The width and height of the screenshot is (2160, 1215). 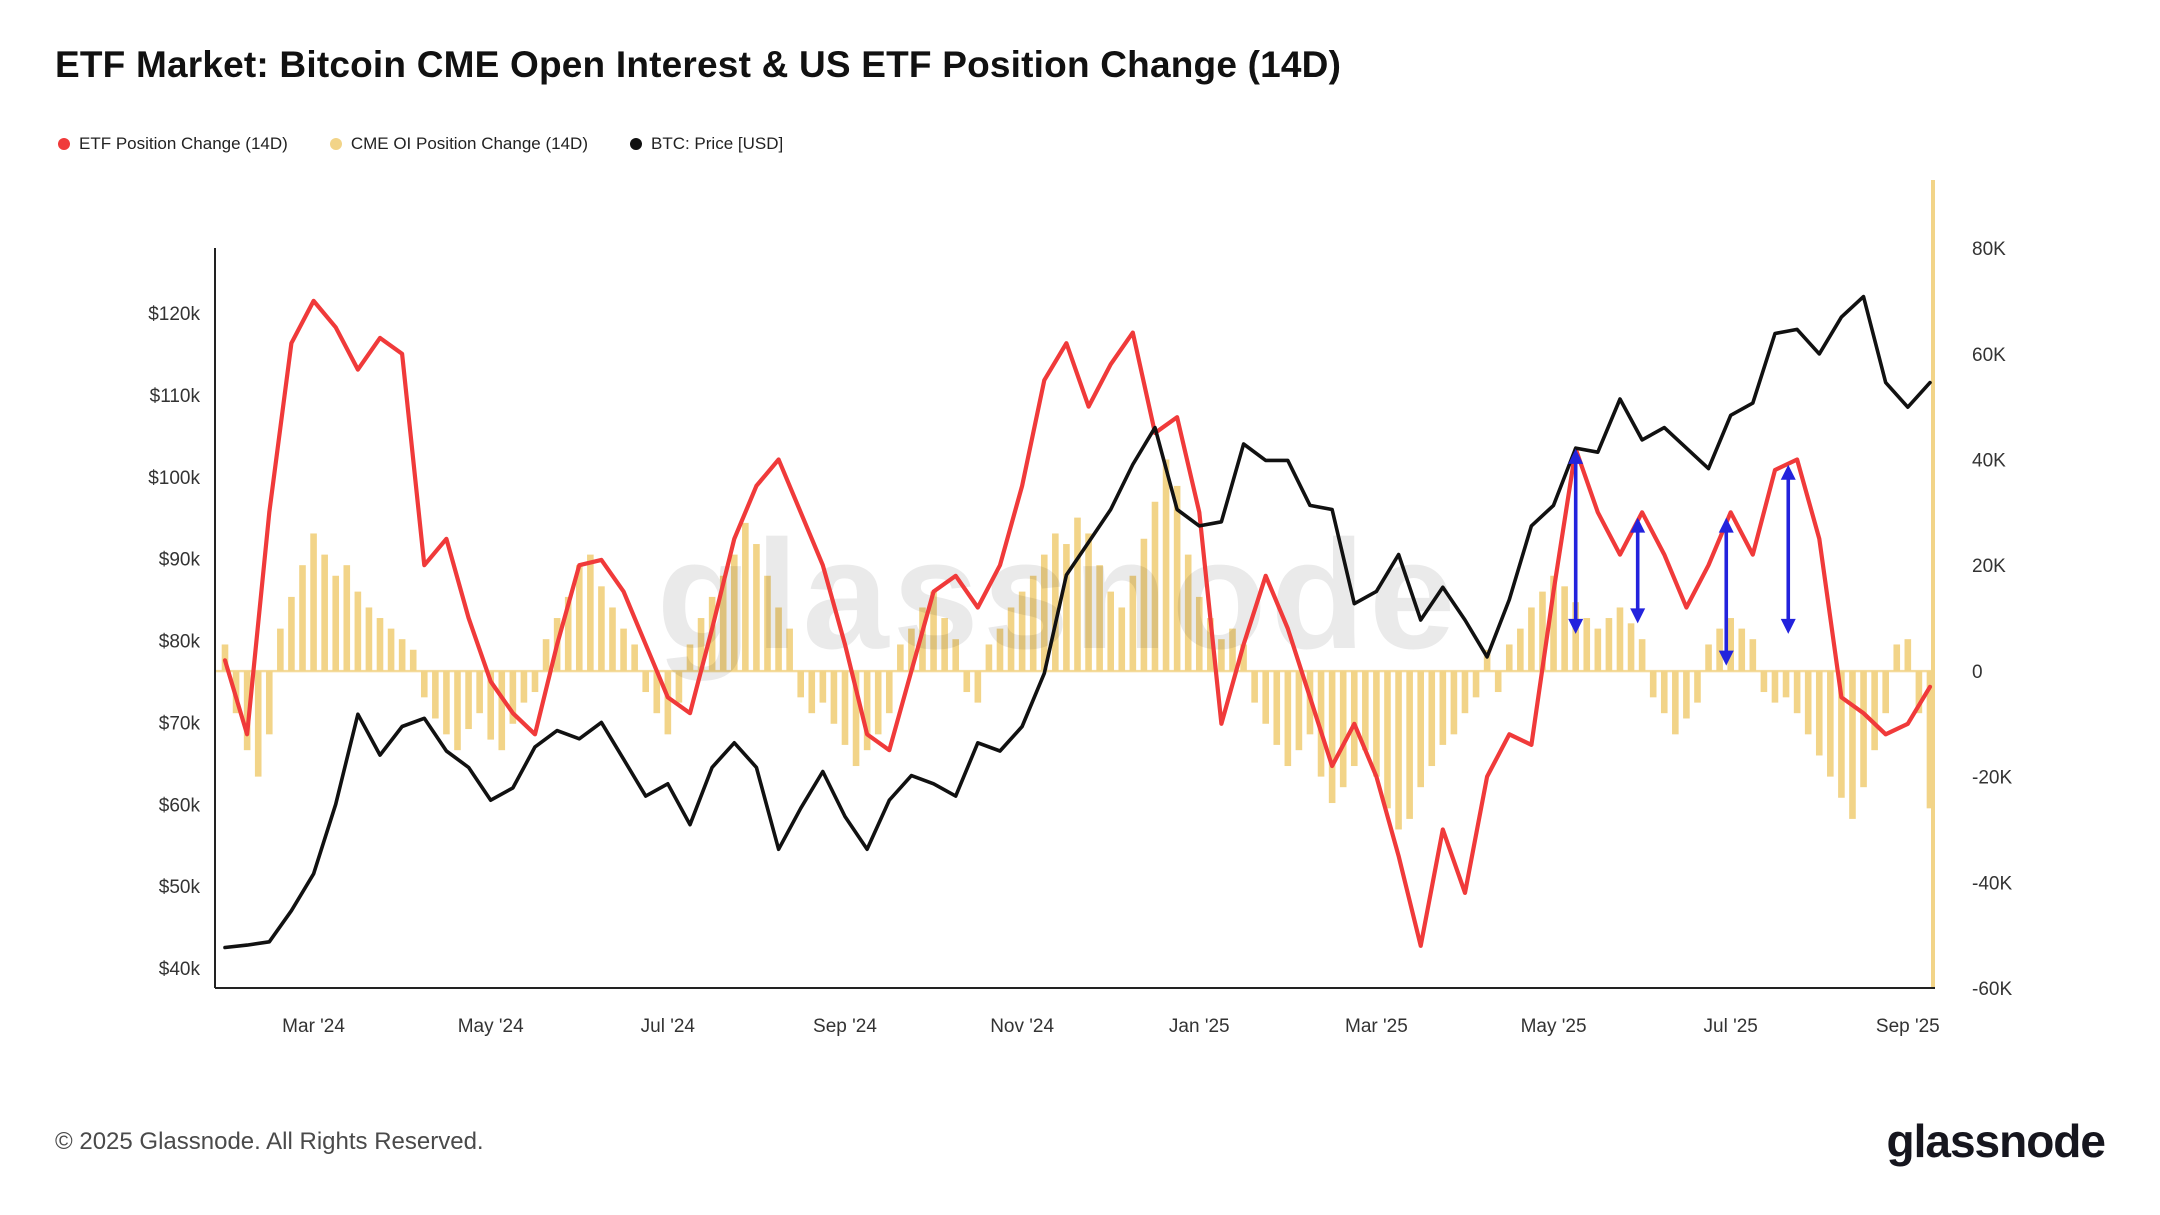 What do you see at coordinates (183, 143) in the screenshot?
I see `legend-item-label: ETF Position Change (14D)` at bounding box center [183, 143].